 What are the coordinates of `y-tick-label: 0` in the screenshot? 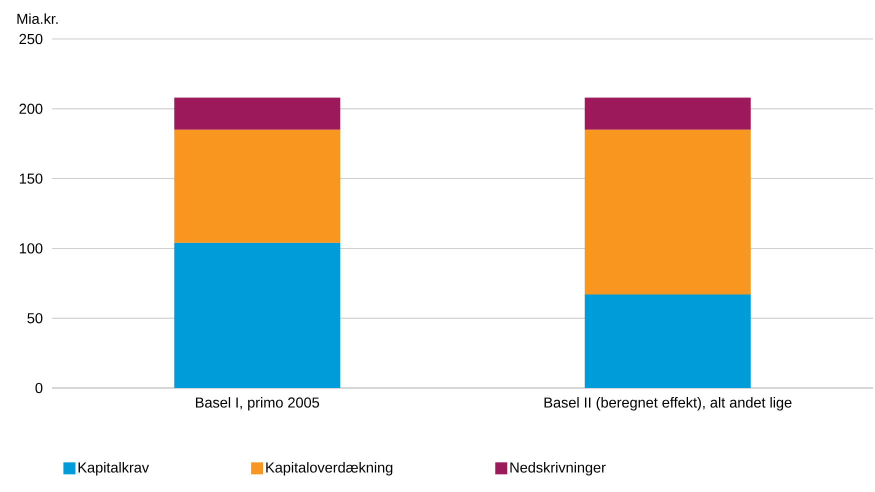 It's located at (38, 388).